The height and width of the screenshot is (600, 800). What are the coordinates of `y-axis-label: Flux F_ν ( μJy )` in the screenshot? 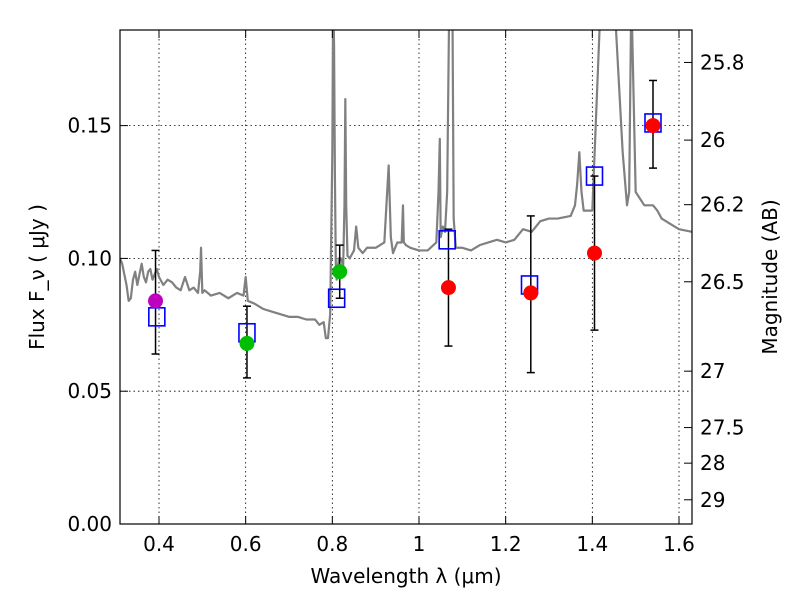 It's located at (37, 277).